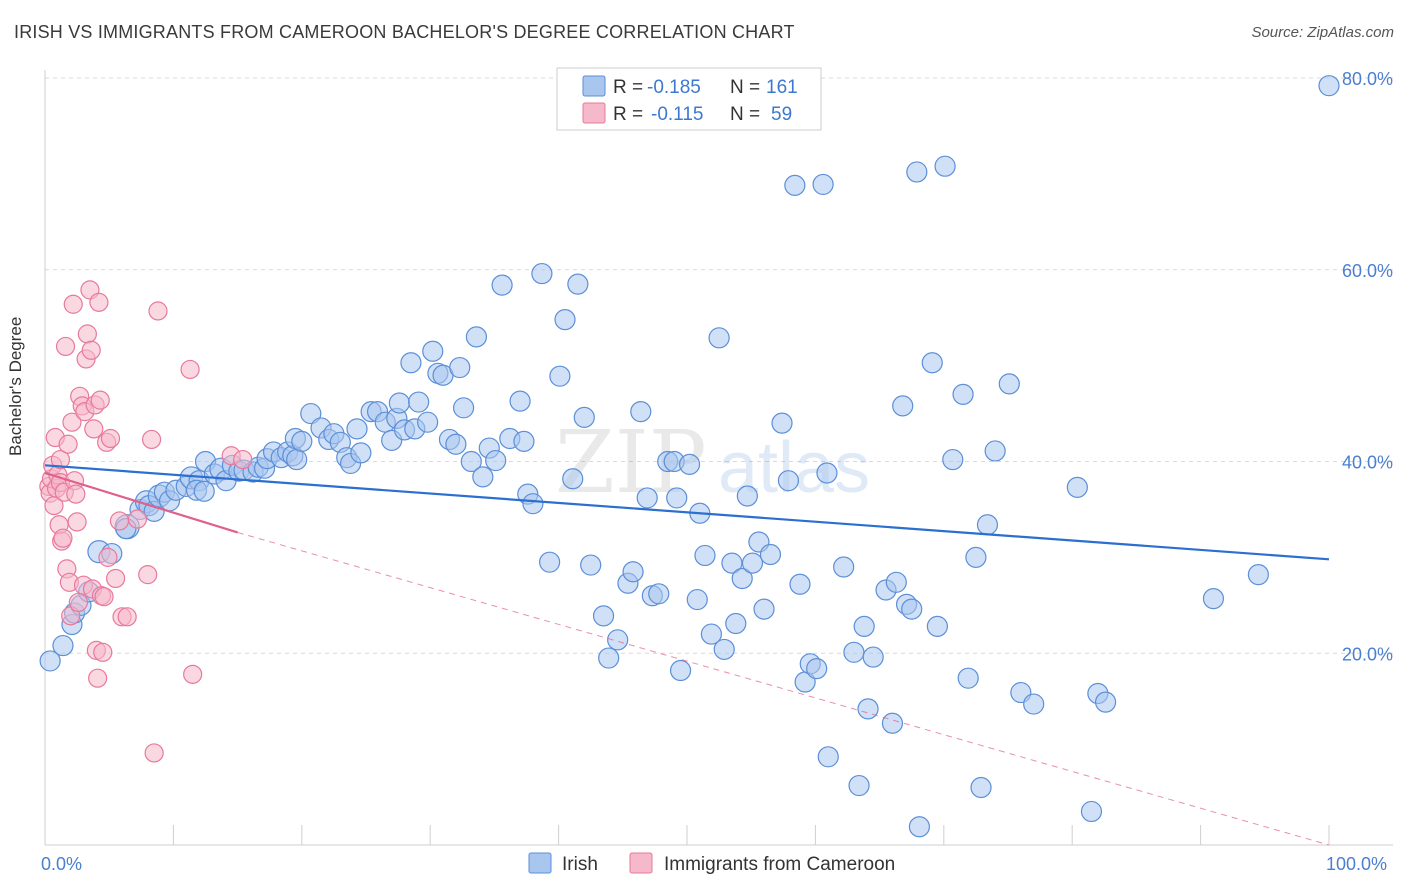 The height and width of the screenshot is (892, 1406). Describe the element at coordinates (1367, 654) in the screenshot. I see `y-tick-label-20: 20.0%` at that location.